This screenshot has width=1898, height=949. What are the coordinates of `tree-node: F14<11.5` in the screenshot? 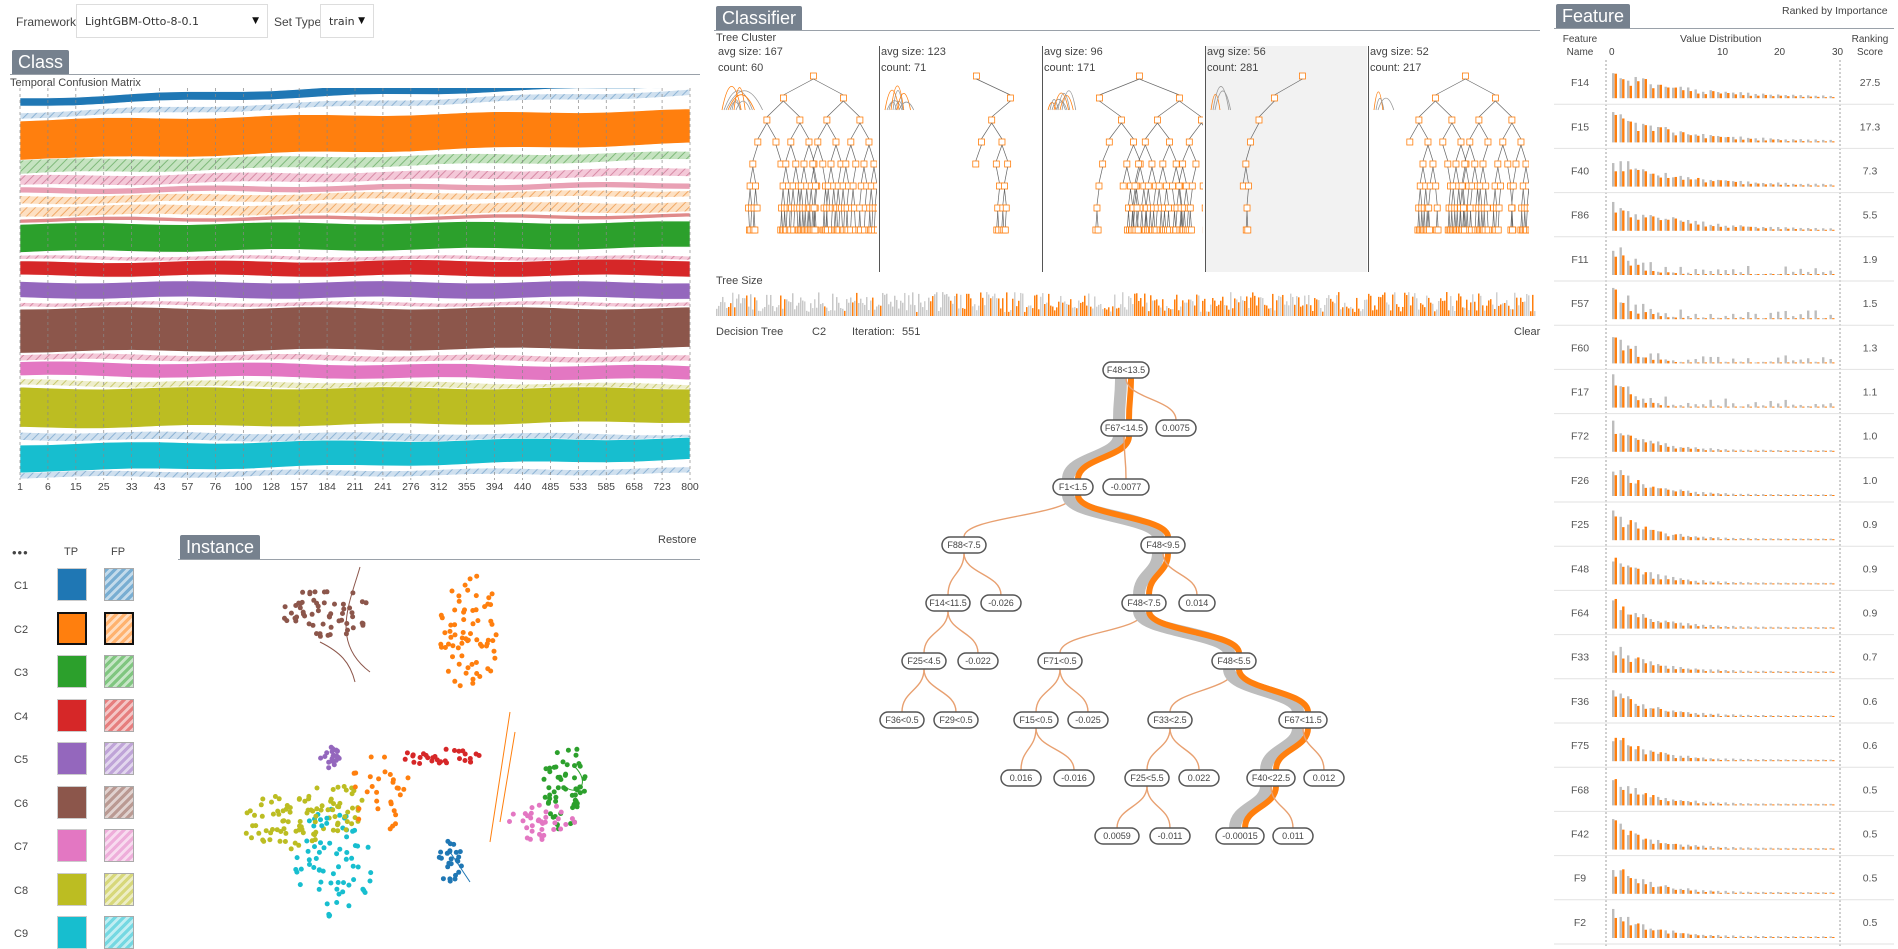 It's located at (948, 603).